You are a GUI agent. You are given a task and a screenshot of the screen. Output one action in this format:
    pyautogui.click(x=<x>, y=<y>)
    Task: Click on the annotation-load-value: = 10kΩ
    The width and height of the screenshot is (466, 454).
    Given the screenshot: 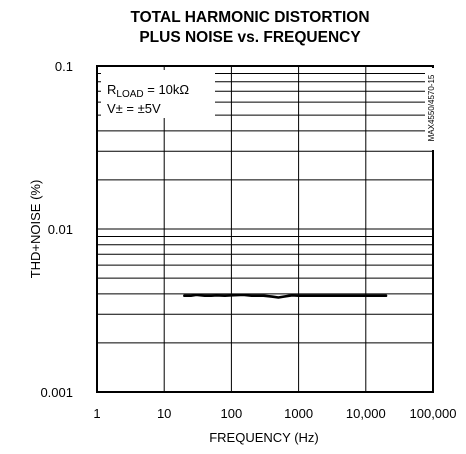 What is the action you would take?
    pyautogui.click(x=167, y=89)
    